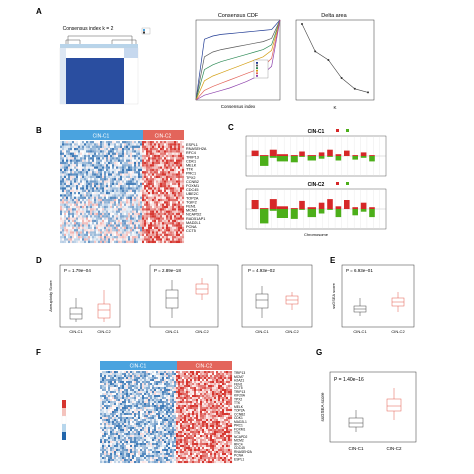 The height and width of the screenshot is (474, 474). I want to click on delta-area-chart: Delta area K, so click(335, 61).